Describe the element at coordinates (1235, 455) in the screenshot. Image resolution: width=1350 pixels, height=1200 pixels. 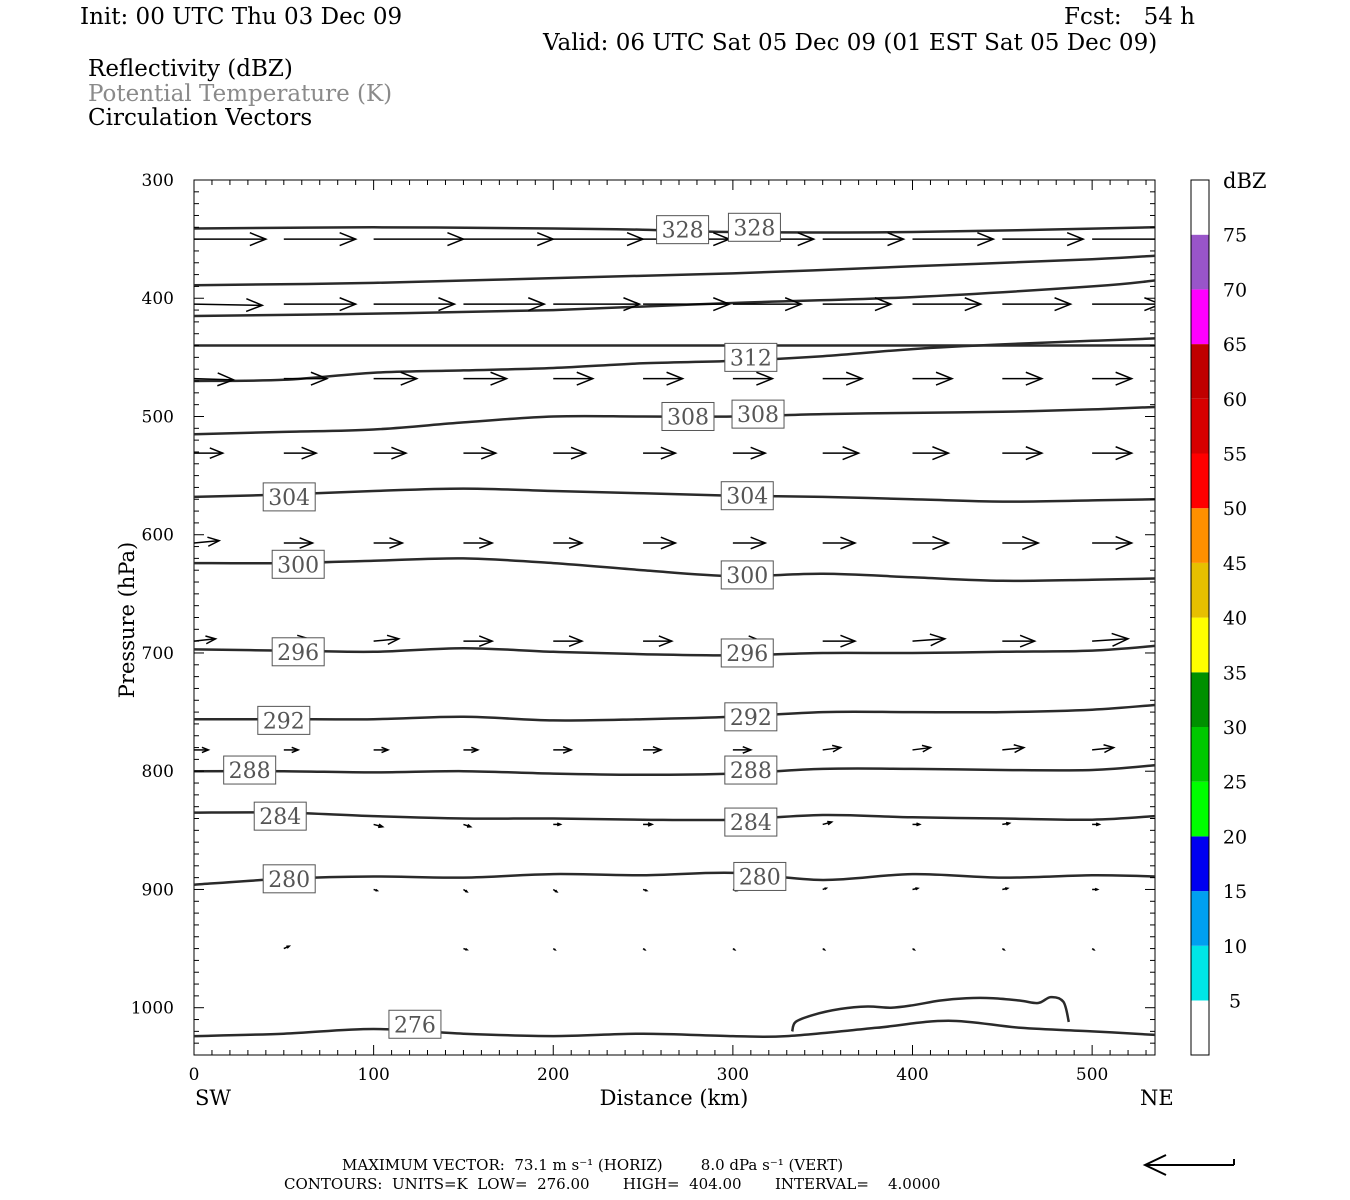
I see `colorbar-tick-label: 55` at that location.